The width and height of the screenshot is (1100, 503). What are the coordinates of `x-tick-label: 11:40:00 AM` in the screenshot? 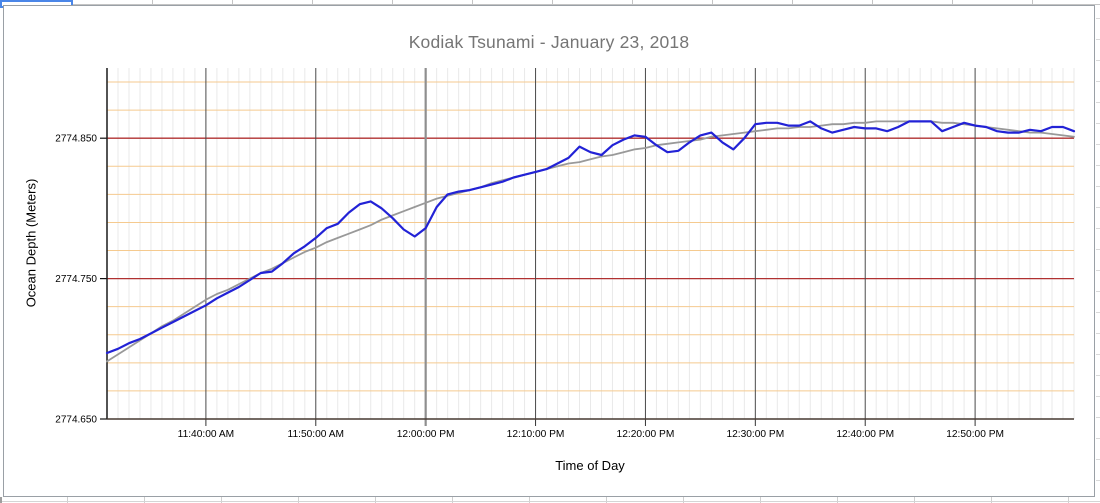 It's located at (206, 434).